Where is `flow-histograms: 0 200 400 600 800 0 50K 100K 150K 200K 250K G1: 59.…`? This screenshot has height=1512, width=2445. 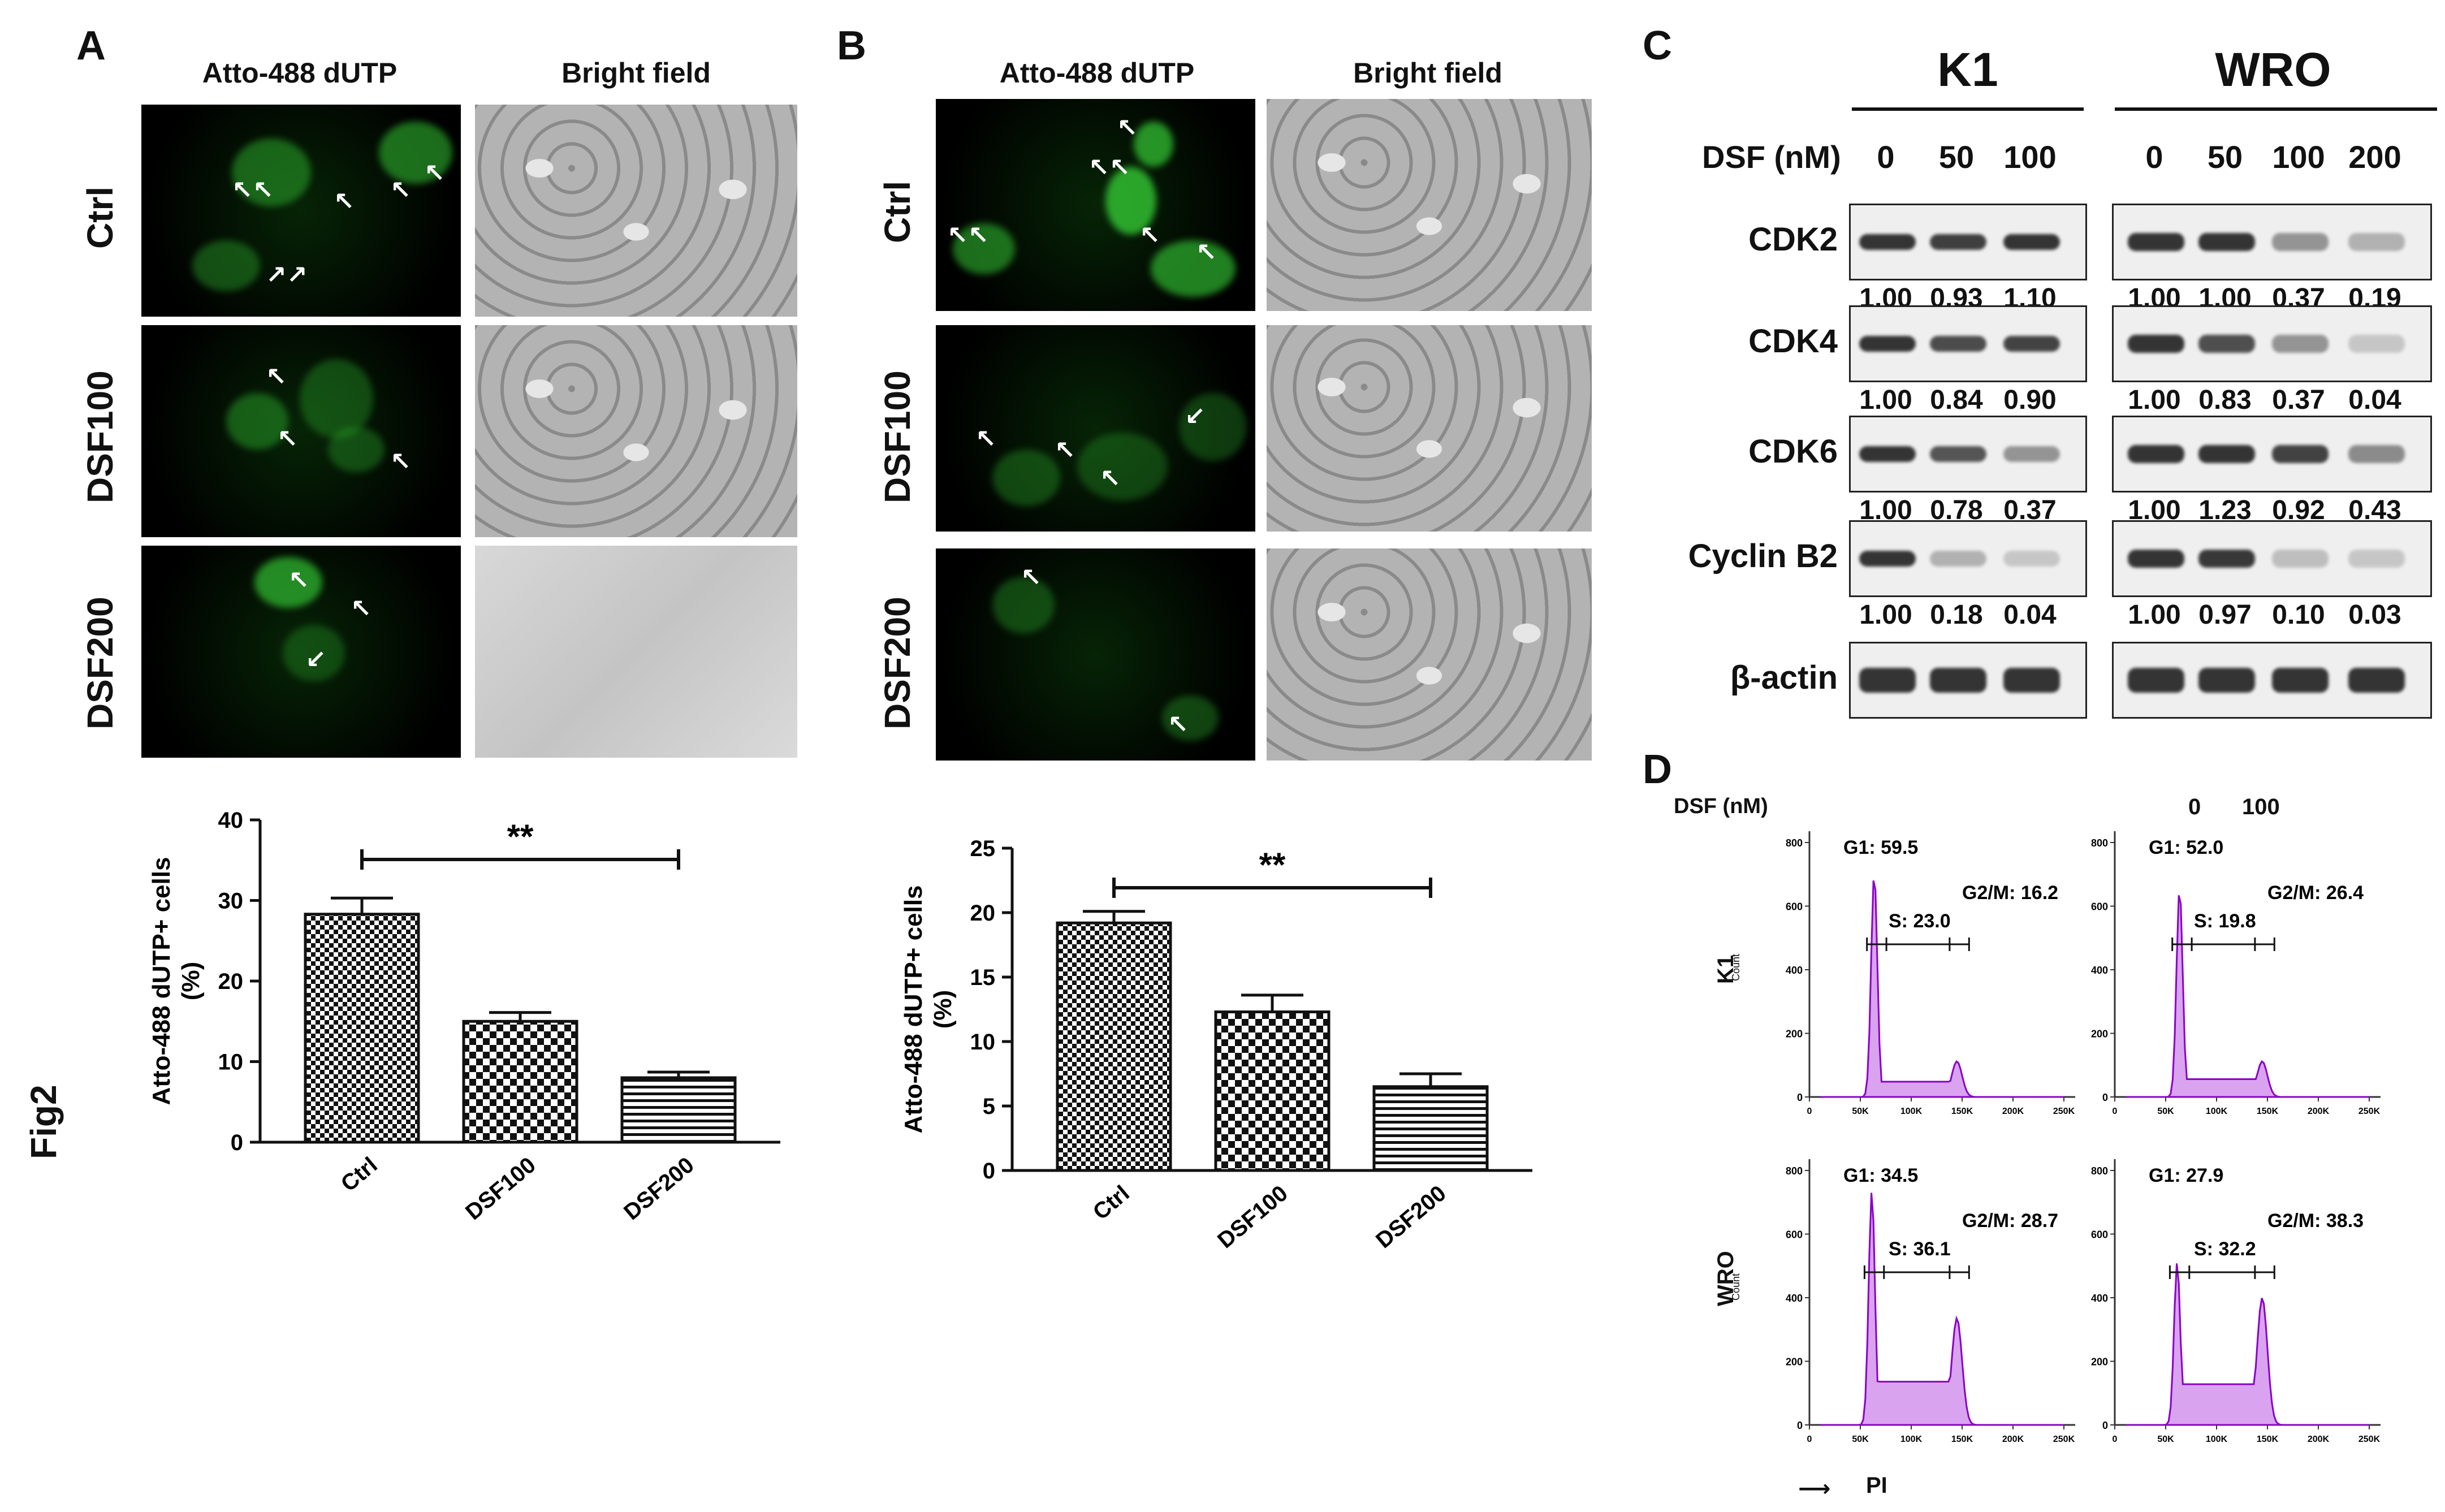 flow-histograms: 0 200 400 600 800 0 50K 100K 150K 200K 250K G1: 59.… is located at coordinates (2083, 1138).